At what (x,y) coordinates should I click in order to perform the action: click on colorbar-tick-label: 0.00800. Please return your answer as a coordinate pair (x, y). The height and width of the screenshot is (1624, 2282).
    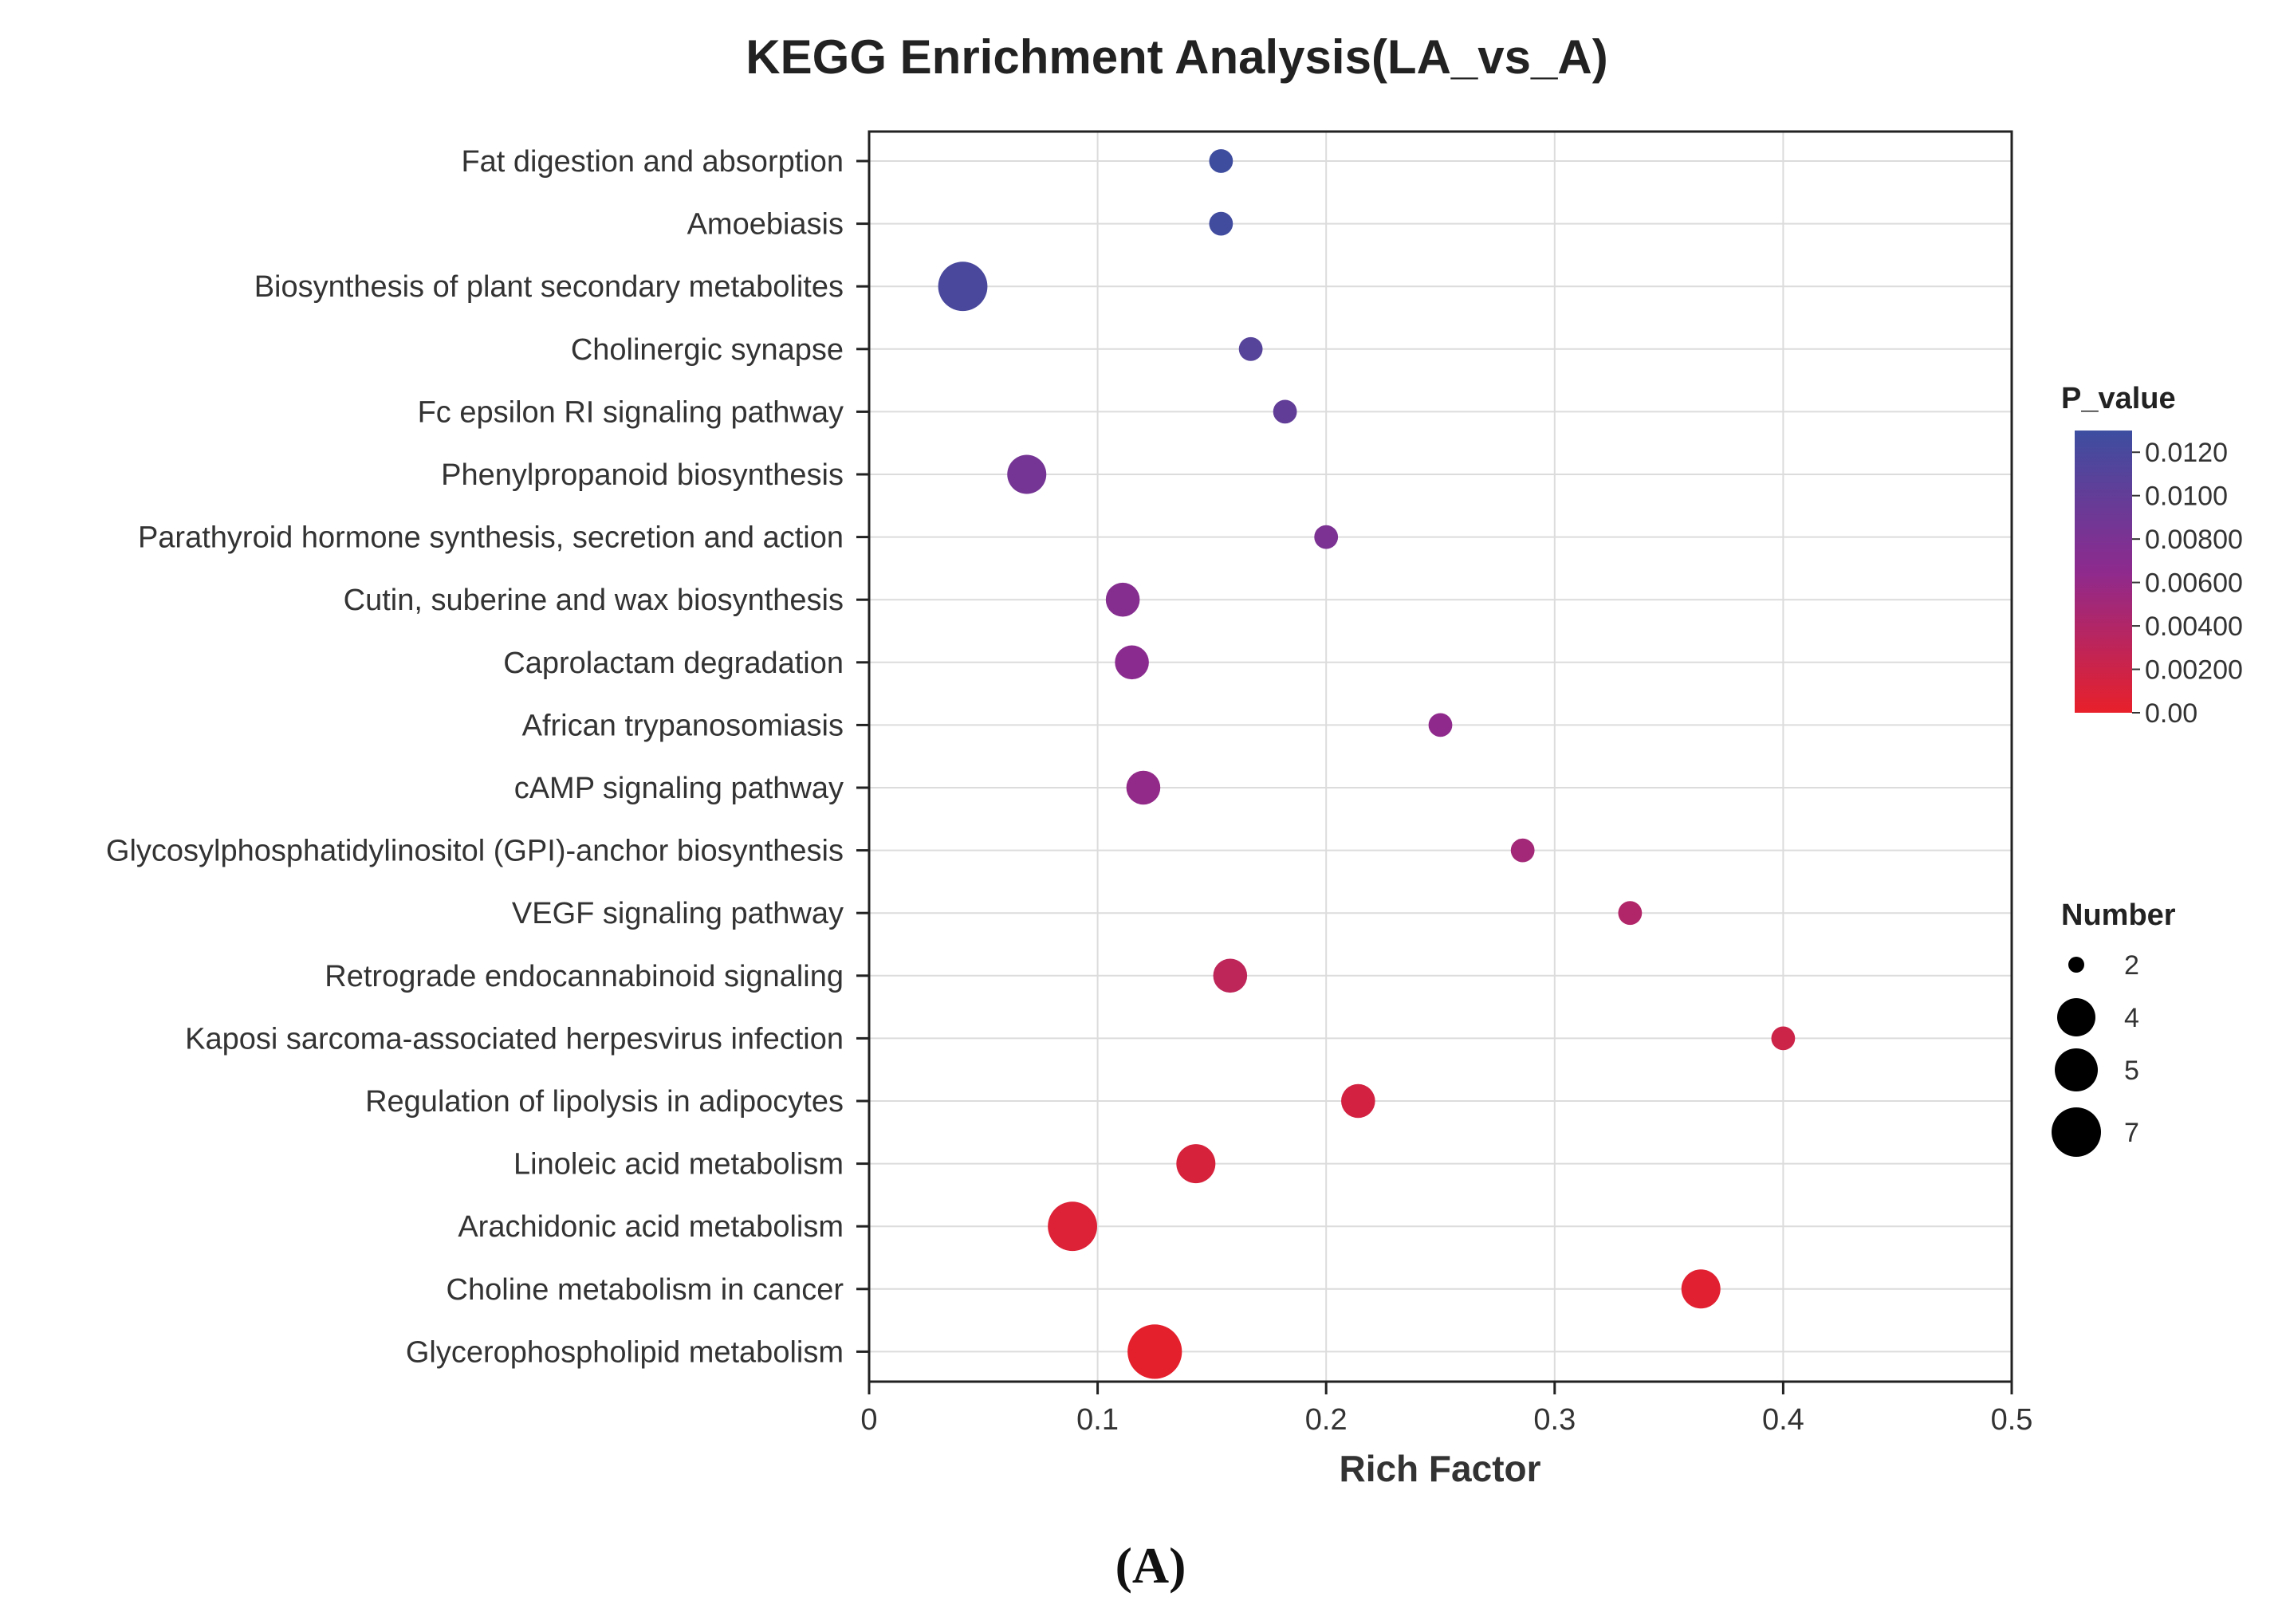
    Looking at the image, I should click on (2194, 540).